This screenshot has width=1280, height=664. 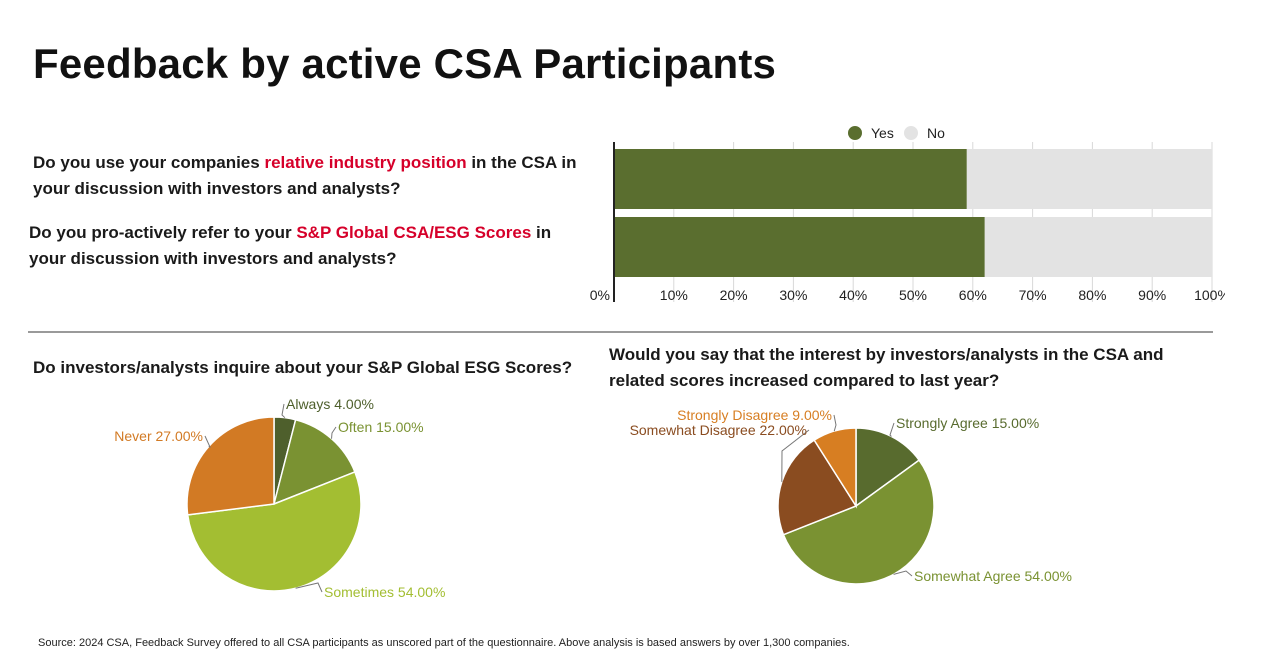 What do you see at coordinates (381, 427) in the screenshot?
I see `pie-slice-label: Often 15.00%` at bounding box center [381, 427].